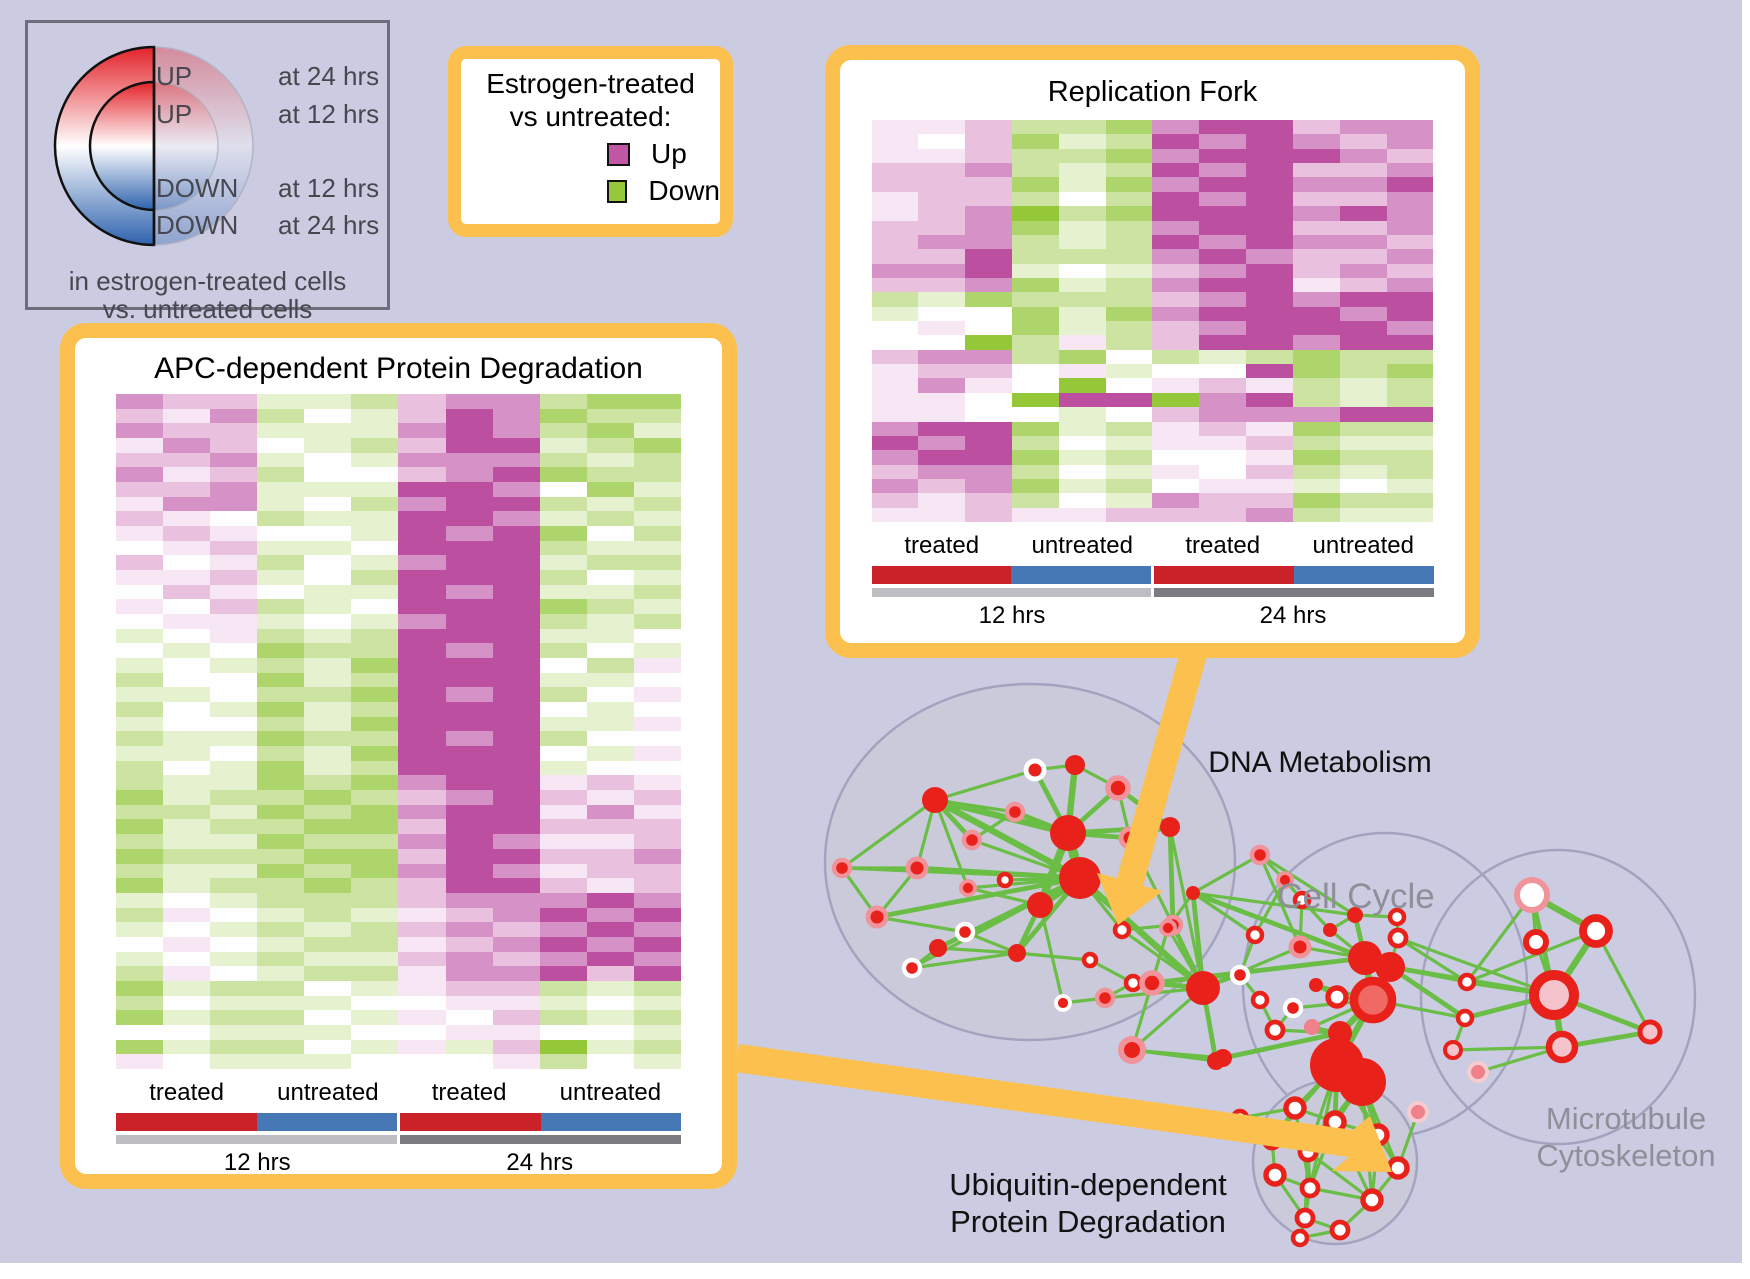 The image size is (1750, 1279). What do you see at coordinates (1280, 901) in the screenshot?
I see `network-edge` at bounding box center [1280, 901].